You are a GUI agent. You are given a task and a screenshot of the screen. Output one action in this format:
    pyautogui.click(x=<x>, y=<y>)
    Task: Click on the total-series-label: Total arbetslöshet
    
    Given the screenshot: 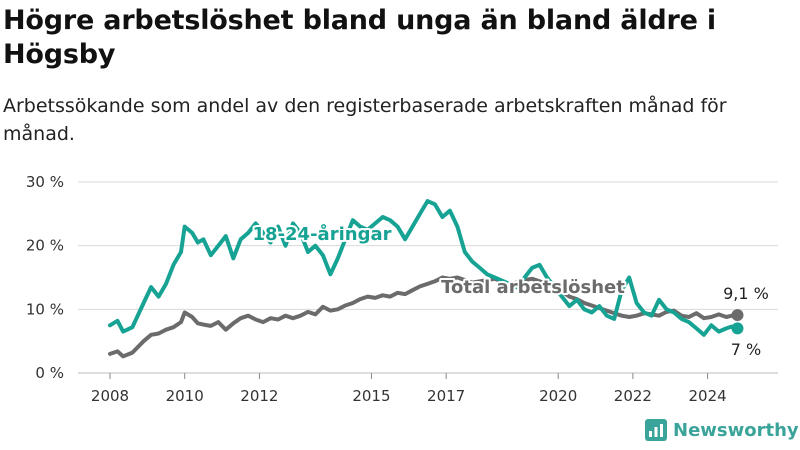 What is the action you would take?
    pyautogui.click(x=533, y=287)
    